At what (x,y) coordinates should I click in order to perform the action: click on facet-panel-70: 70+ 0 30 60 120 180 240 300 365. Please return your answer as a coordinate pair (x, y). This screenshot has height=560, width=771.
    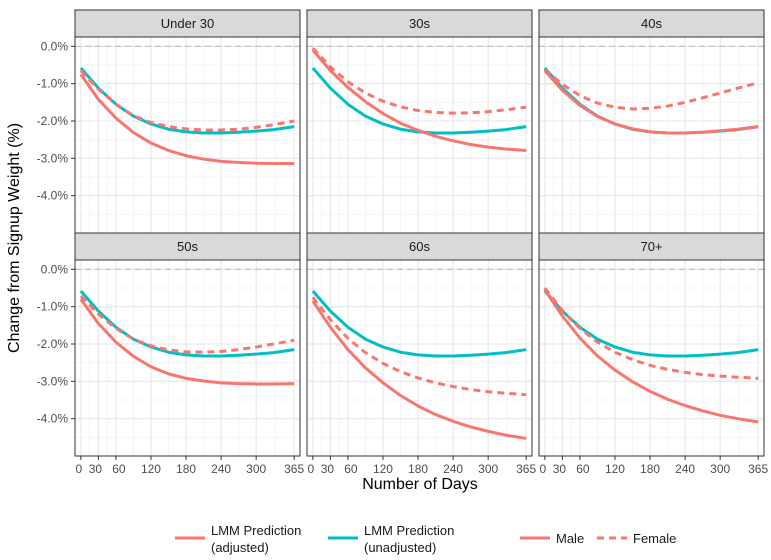
    Looking at the image, I should click on (653, 354).